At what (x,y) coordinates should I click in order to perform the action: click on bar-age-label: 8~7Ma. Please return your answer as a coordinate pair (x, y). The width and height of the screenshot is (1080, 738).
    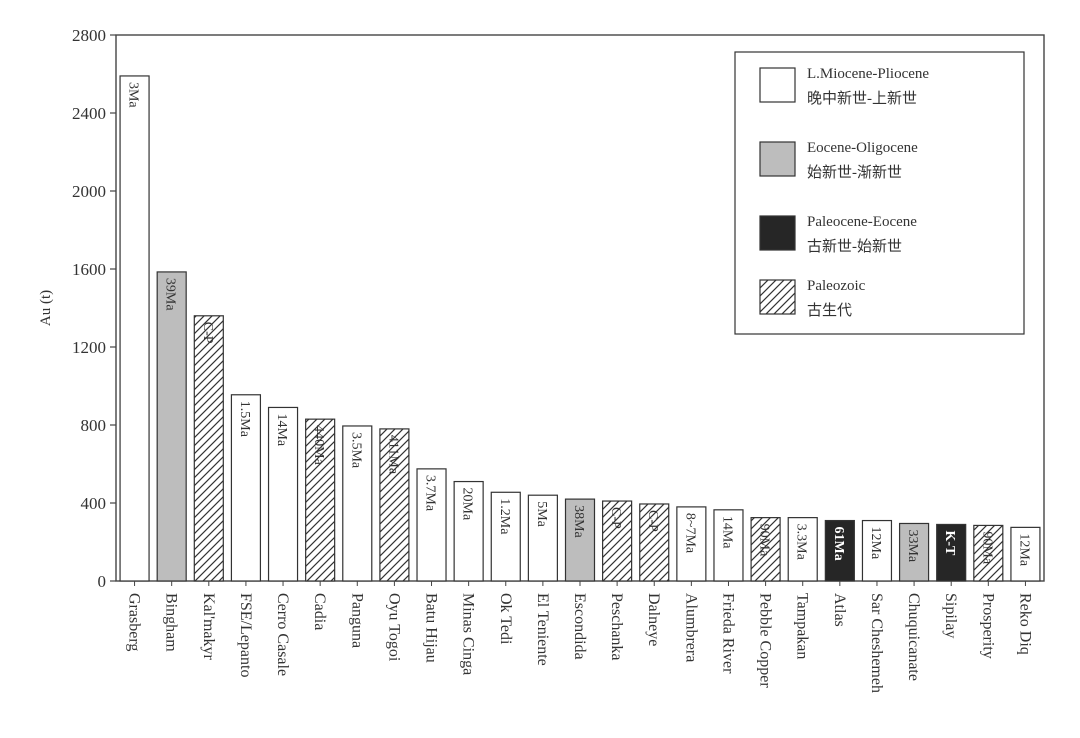
    Looking at the image, I should click on (689, 533).